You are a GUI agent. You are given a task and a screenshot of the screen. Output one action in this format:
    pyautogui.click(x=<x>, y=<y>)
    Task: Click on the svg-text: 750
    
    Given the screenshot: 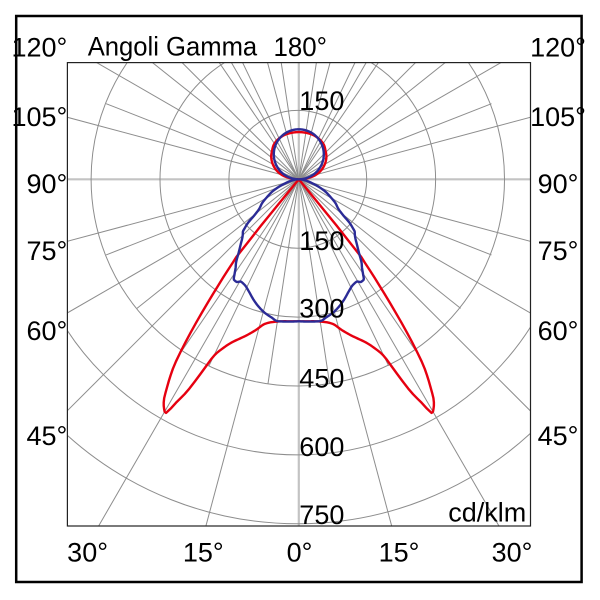 What is the action you would take?
    pyautogui.click(x=321, y=515)
    